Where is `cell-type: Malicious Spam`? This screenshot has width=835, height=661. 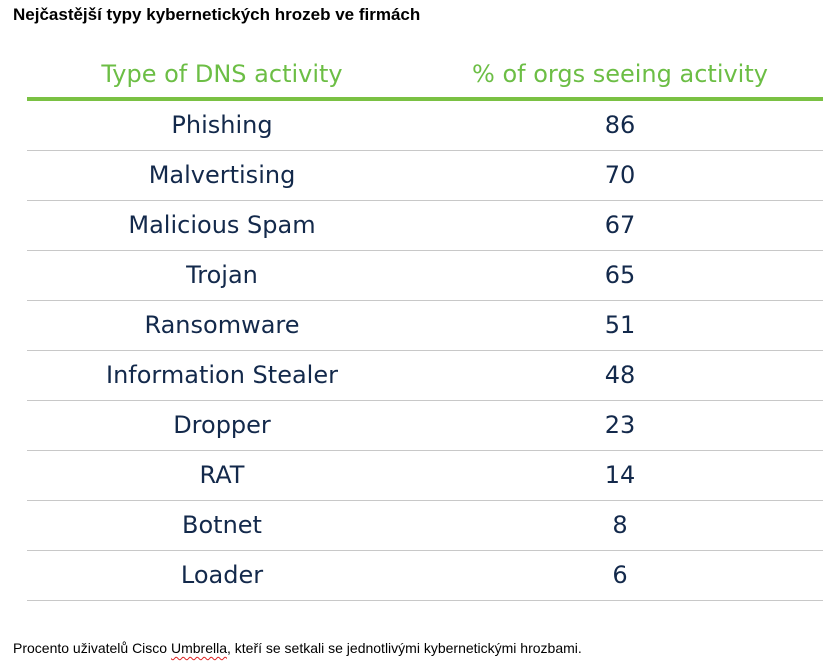
cell-type: Malicious Spam is located at coordinates (222, 225).